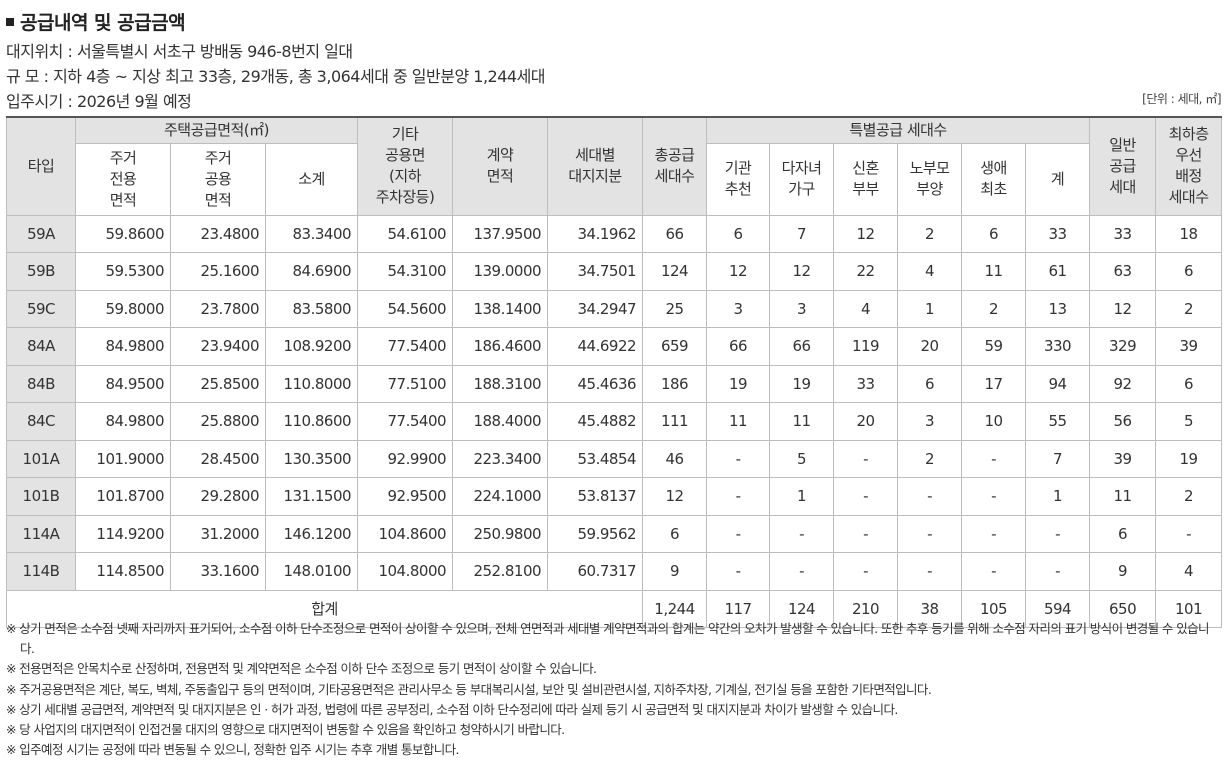 The width and height of the screenshot is (1227, 770). Describe the element at coordinates (675, 383) in the screenshot. I see `cell-total: 186` at that location.